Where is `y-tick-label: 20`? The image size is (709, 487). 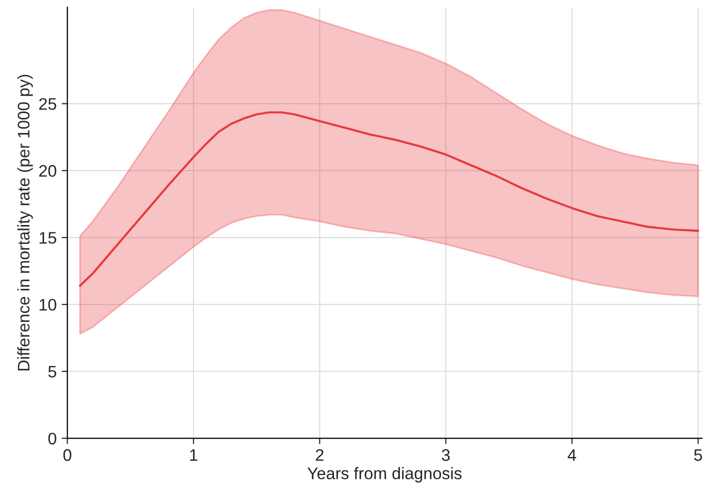 y-tick-label: 20 is located at coordinates (47, 171).